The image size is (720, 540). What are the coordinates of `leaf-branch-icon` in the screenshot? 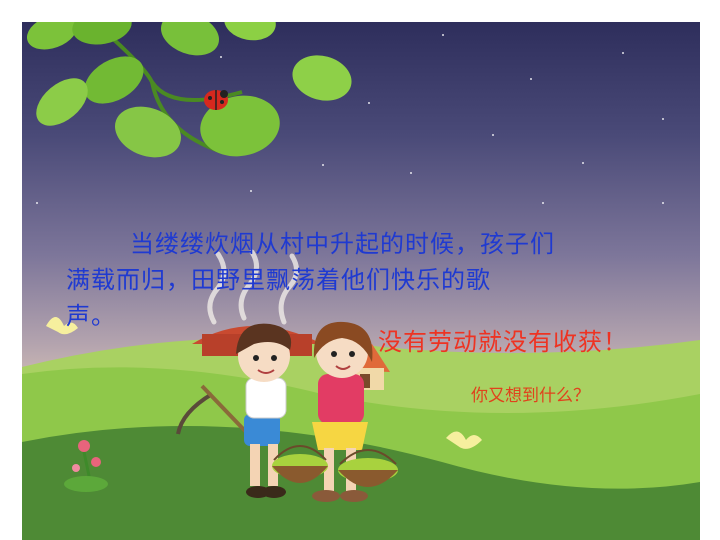 It's located at (189, 94).